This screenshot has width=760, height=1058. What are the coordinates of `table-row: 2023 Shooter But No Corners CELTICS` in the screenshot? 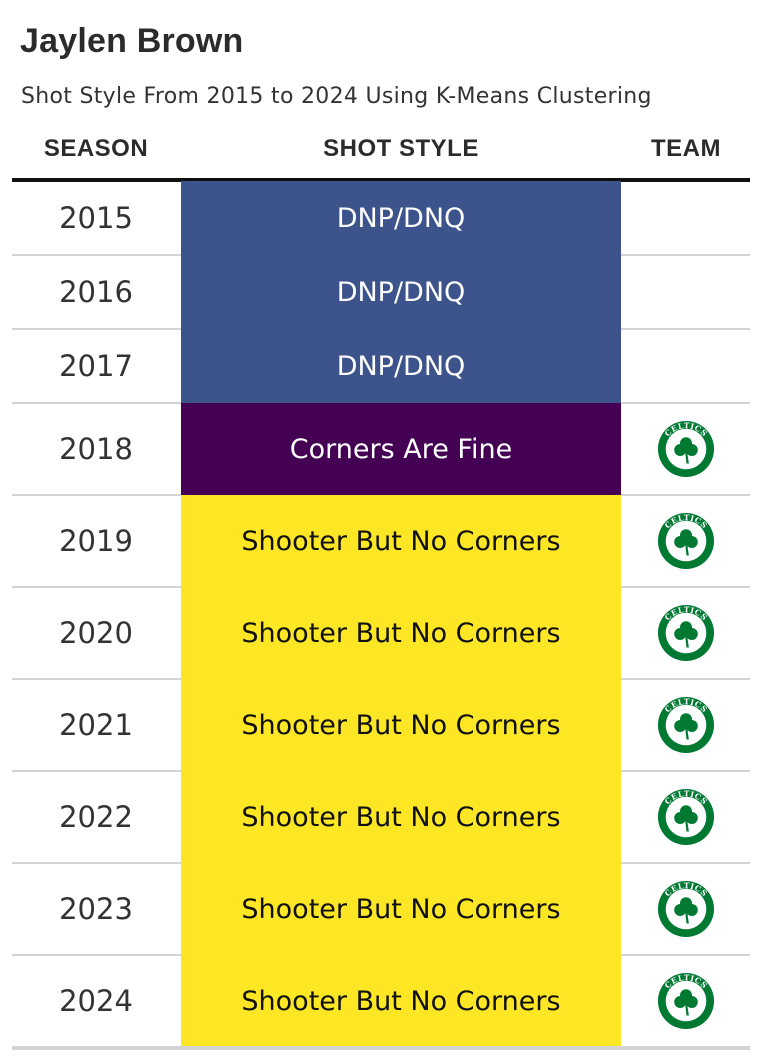 It's located at (381, 909).